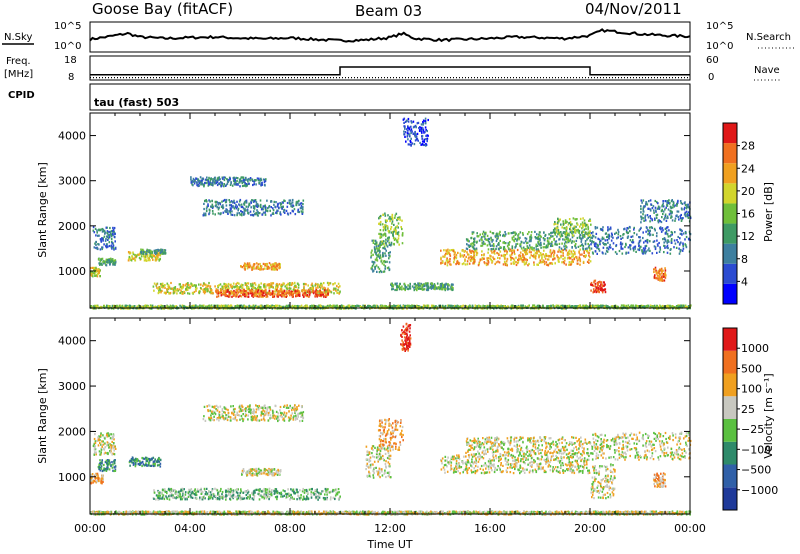  What do you see at coordinates (18, 74) in the screenshot?
I see `freq-unit-label: [MHz]` at bounding box center [18, 74].